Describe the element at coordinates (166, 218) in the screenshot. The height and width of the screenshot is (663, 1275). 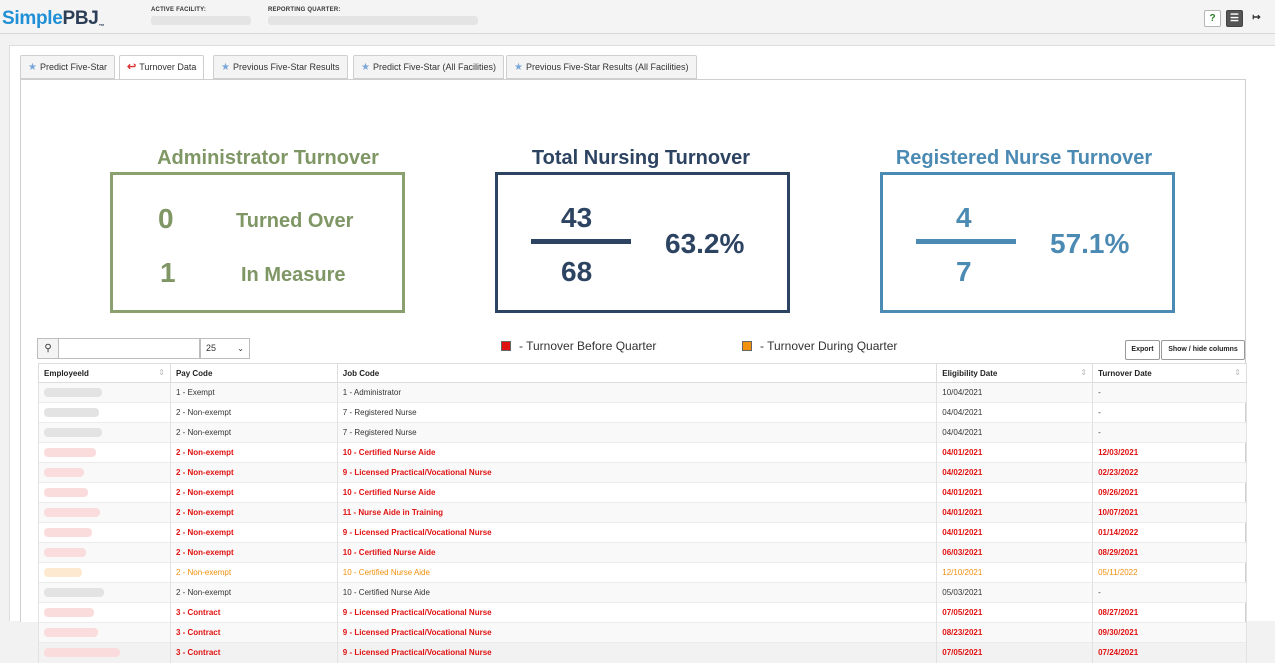
I see `admin-turned-over-value: 0` at that location.